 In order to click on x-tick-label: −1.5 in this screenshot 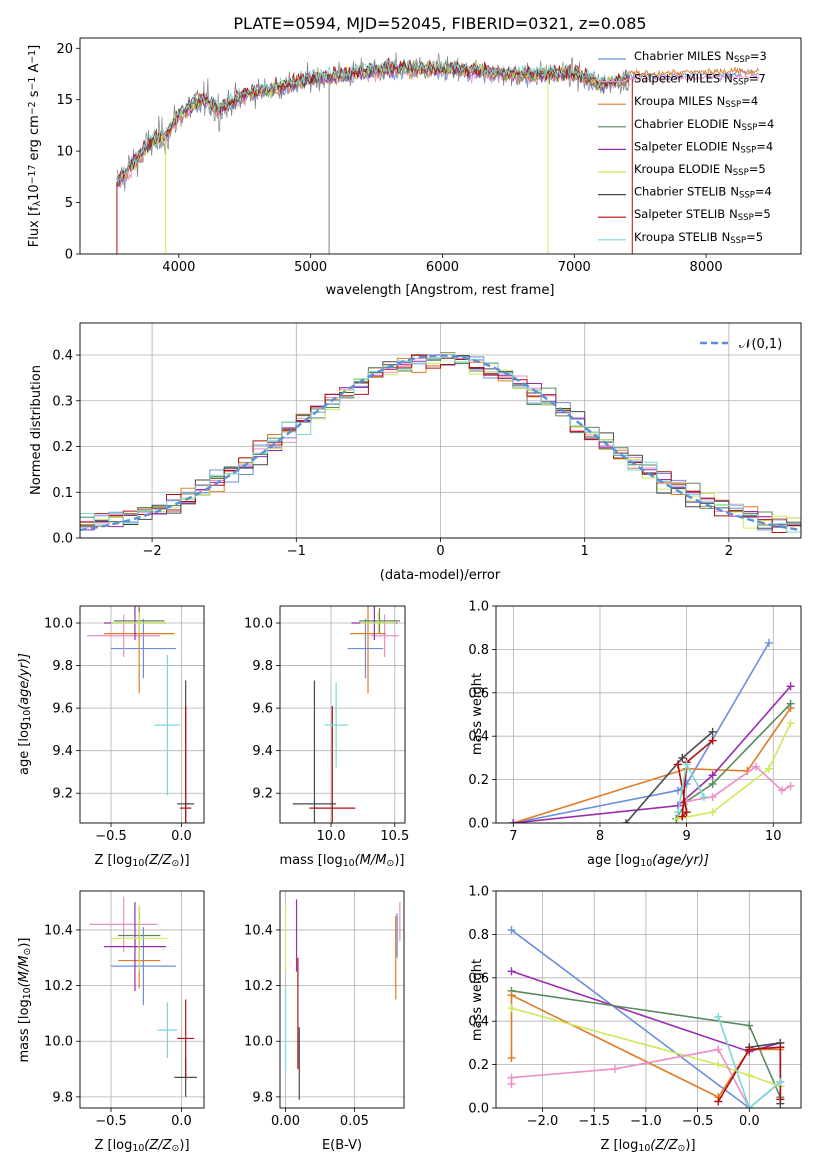, I will do `click(594, 1121)`.